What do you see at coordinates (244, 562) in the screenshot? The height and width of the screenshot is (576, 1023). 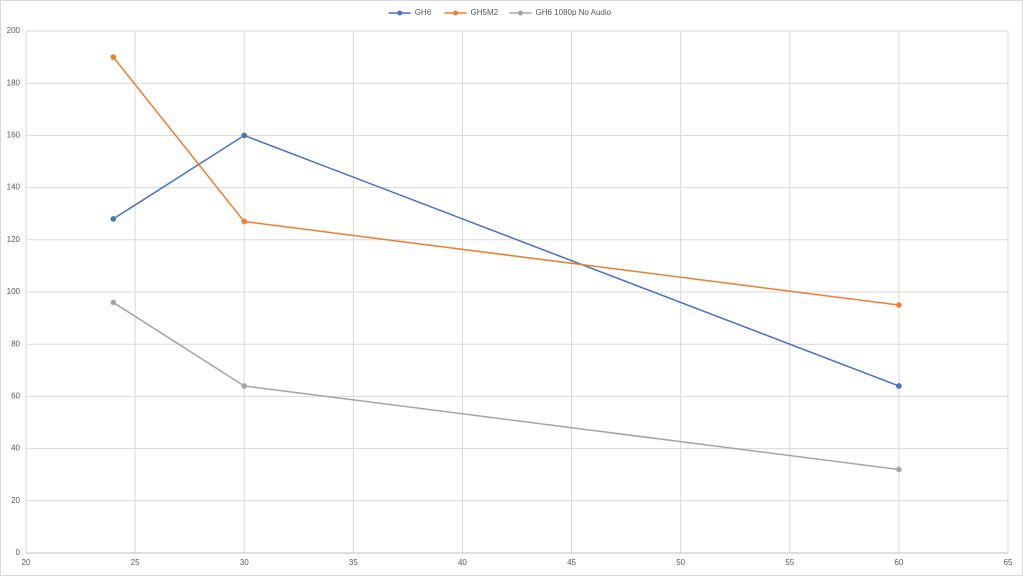 I see `x-tick-label: 30` at bounding box center [244, 562].